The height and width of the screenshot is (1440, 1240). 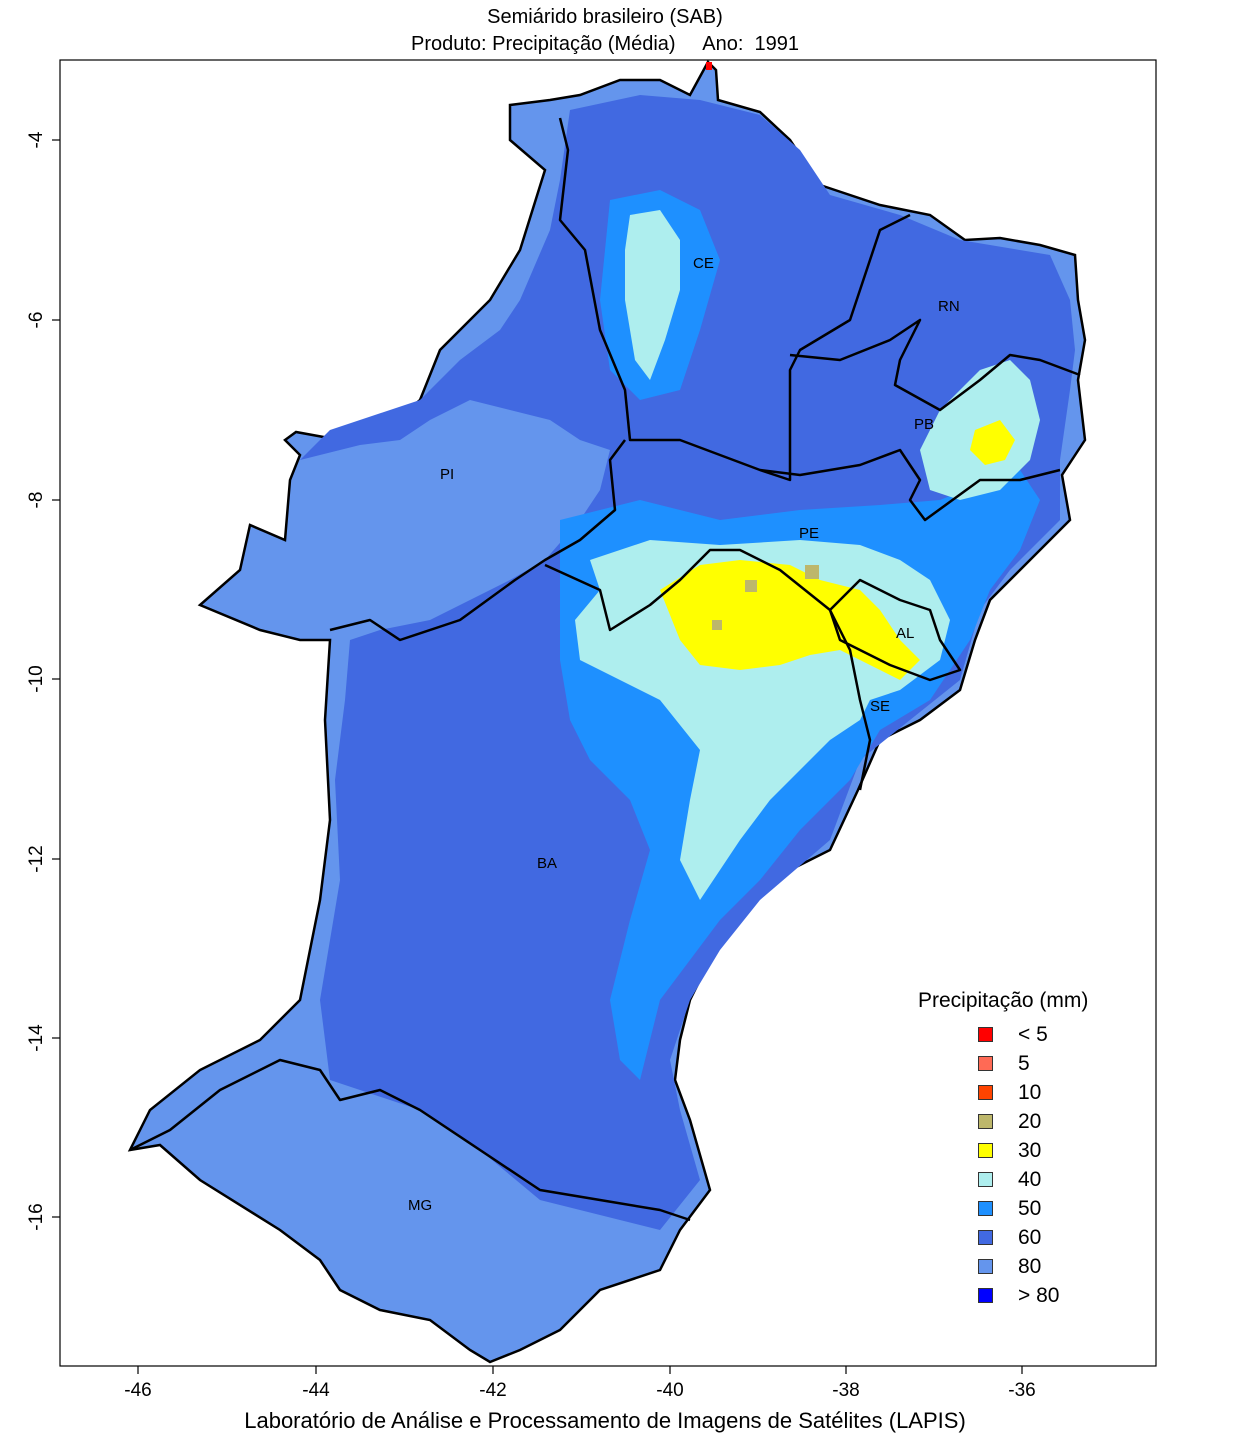 I want to click on y-axis, so click(x=56, y=678).